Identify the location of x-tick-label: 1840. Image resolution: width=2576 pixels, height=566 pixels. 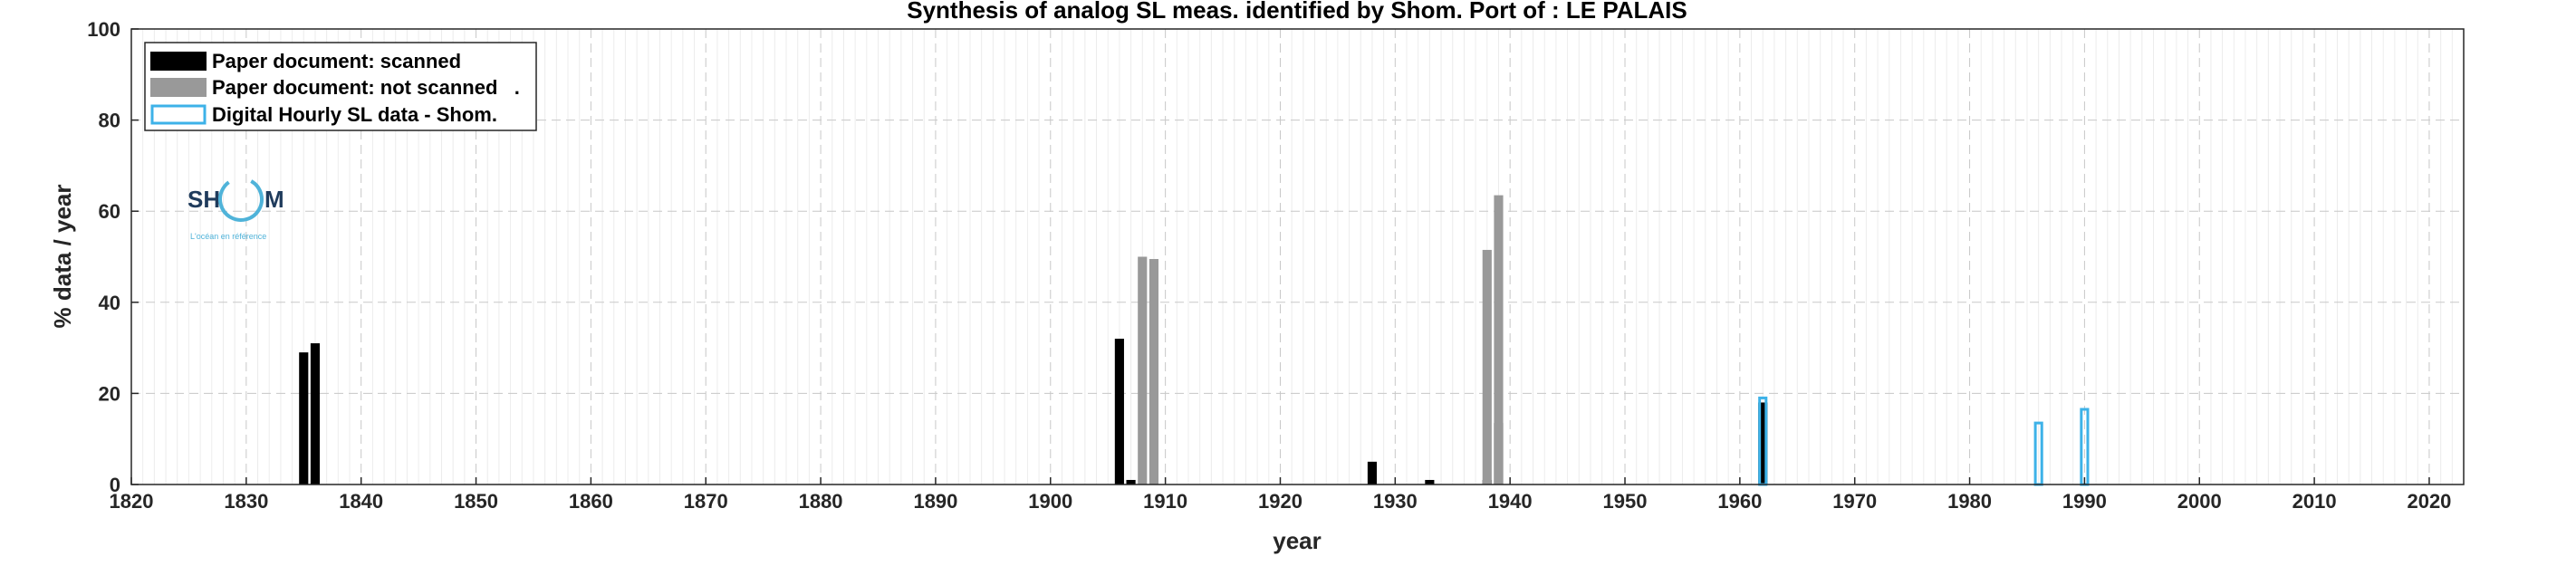
(361, 501).